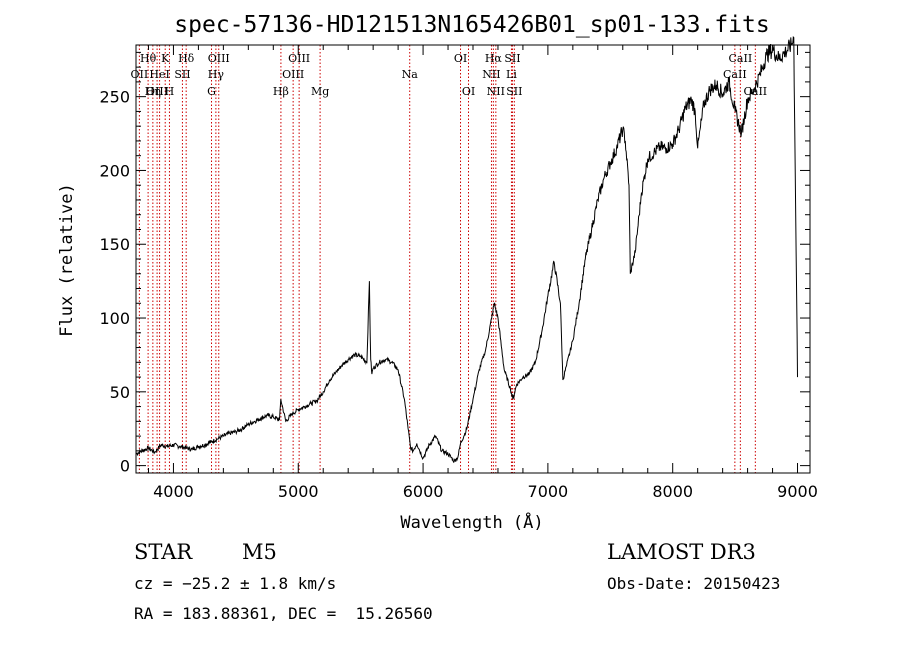 The height and width of the screenshot is (649, 900). What do you see at coordinates (511, 74) in the screenshot?
I see `line-marker-label: Li` at bounding box center [511, 74].